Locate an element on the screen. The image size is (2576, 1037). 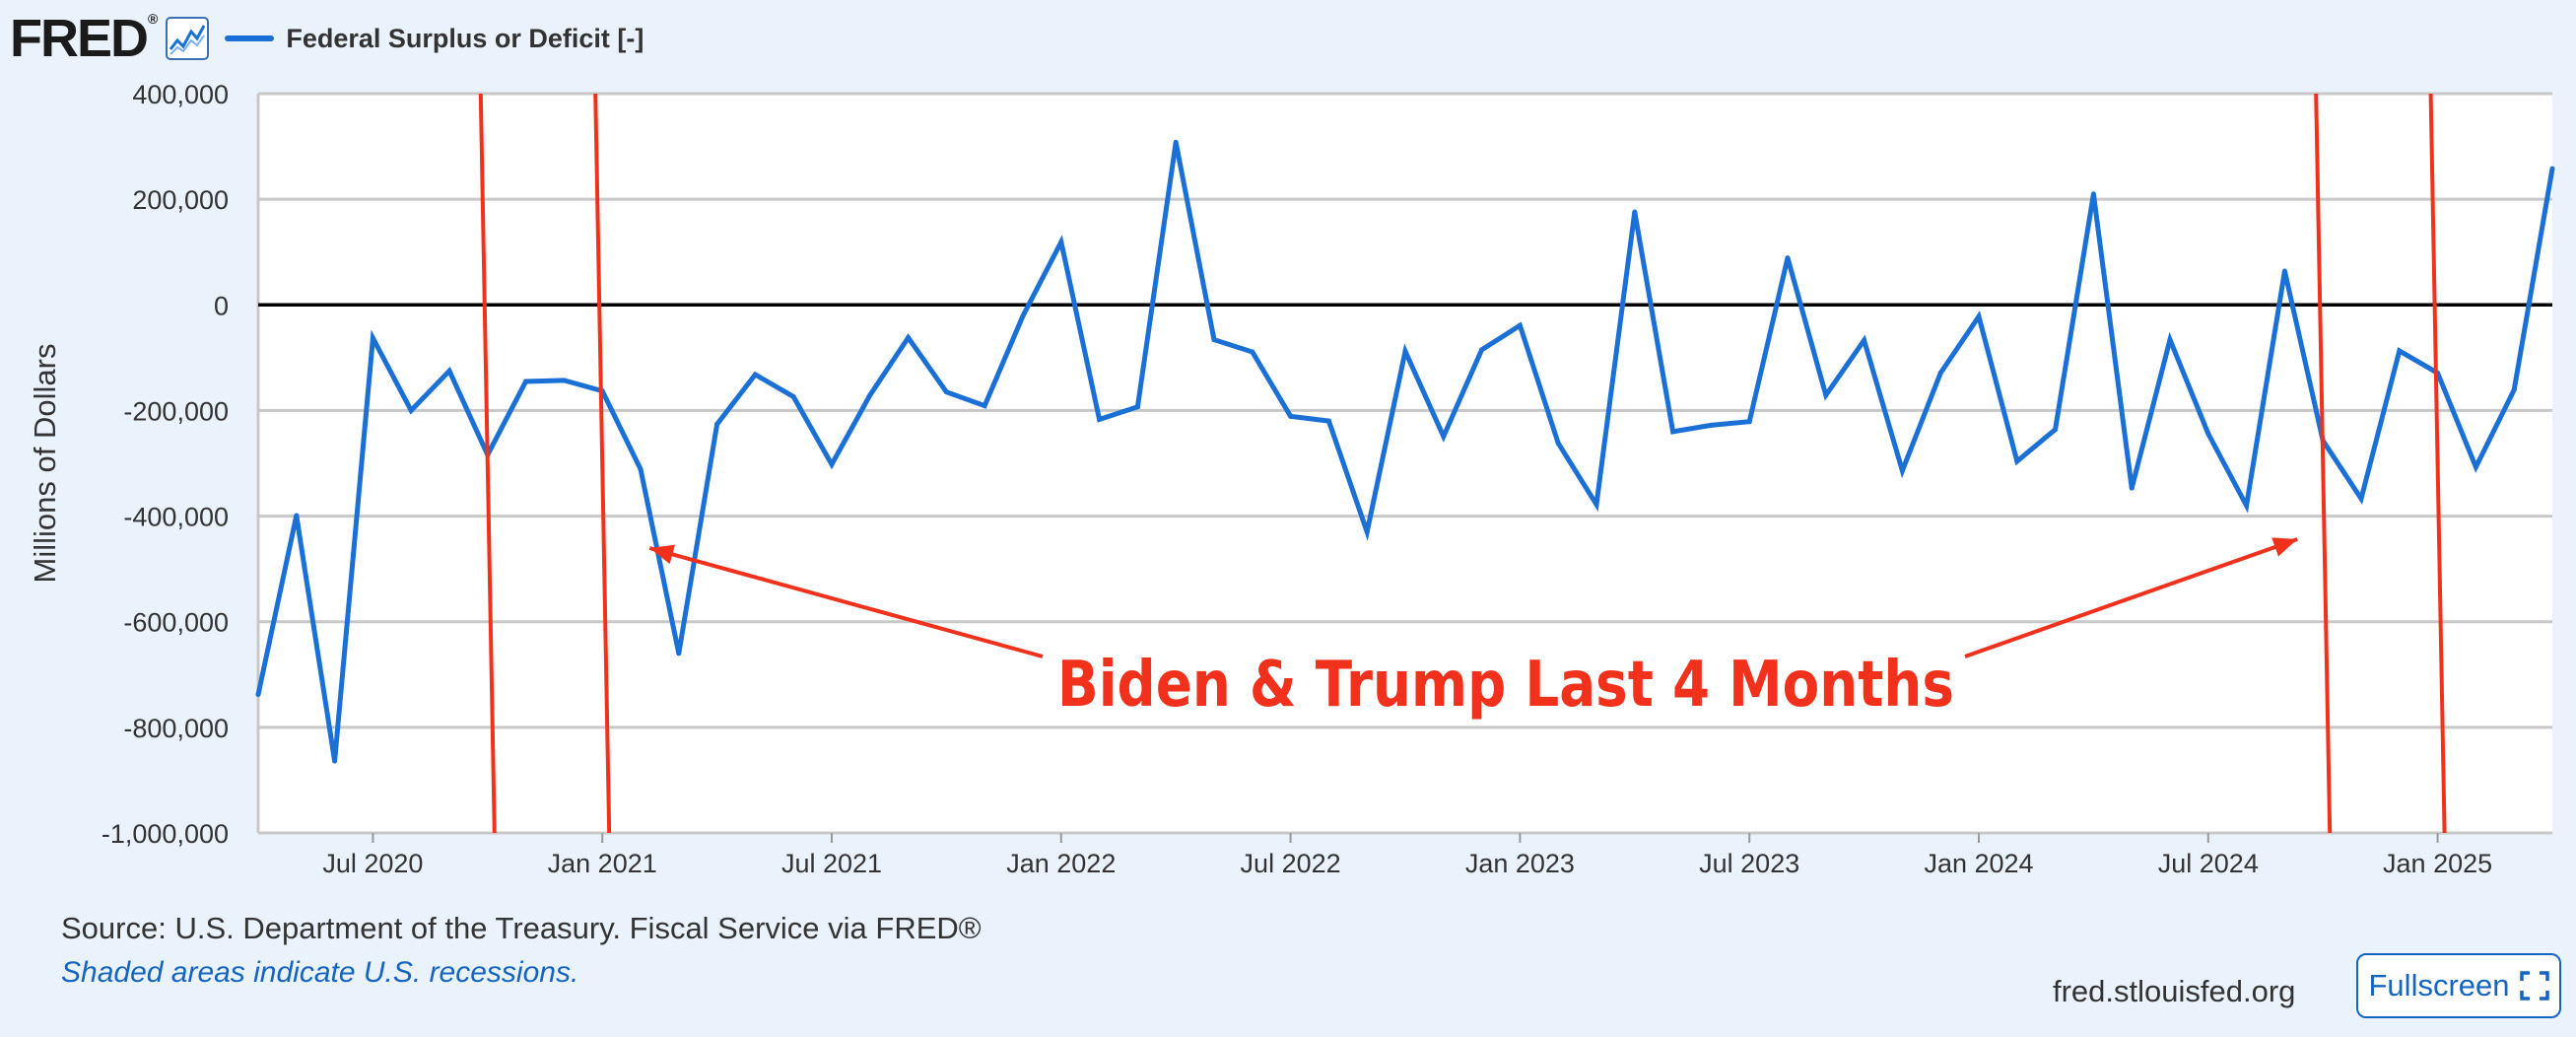
x-tick-label: Jan 2023 is located at coordinates (1520, 863).